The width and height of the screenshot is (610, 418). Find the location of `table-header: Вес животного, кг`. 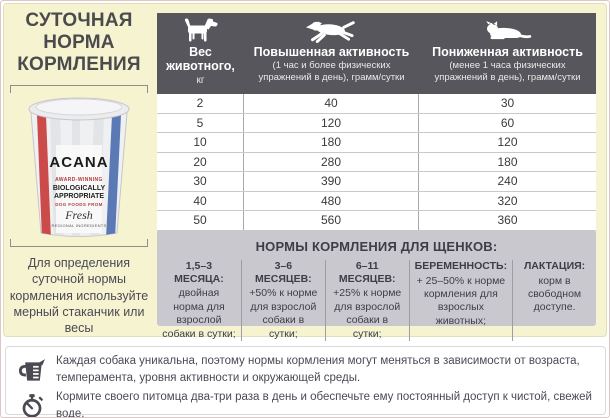

table-header: Вес животного, кг is located at coordinates (376, 53).